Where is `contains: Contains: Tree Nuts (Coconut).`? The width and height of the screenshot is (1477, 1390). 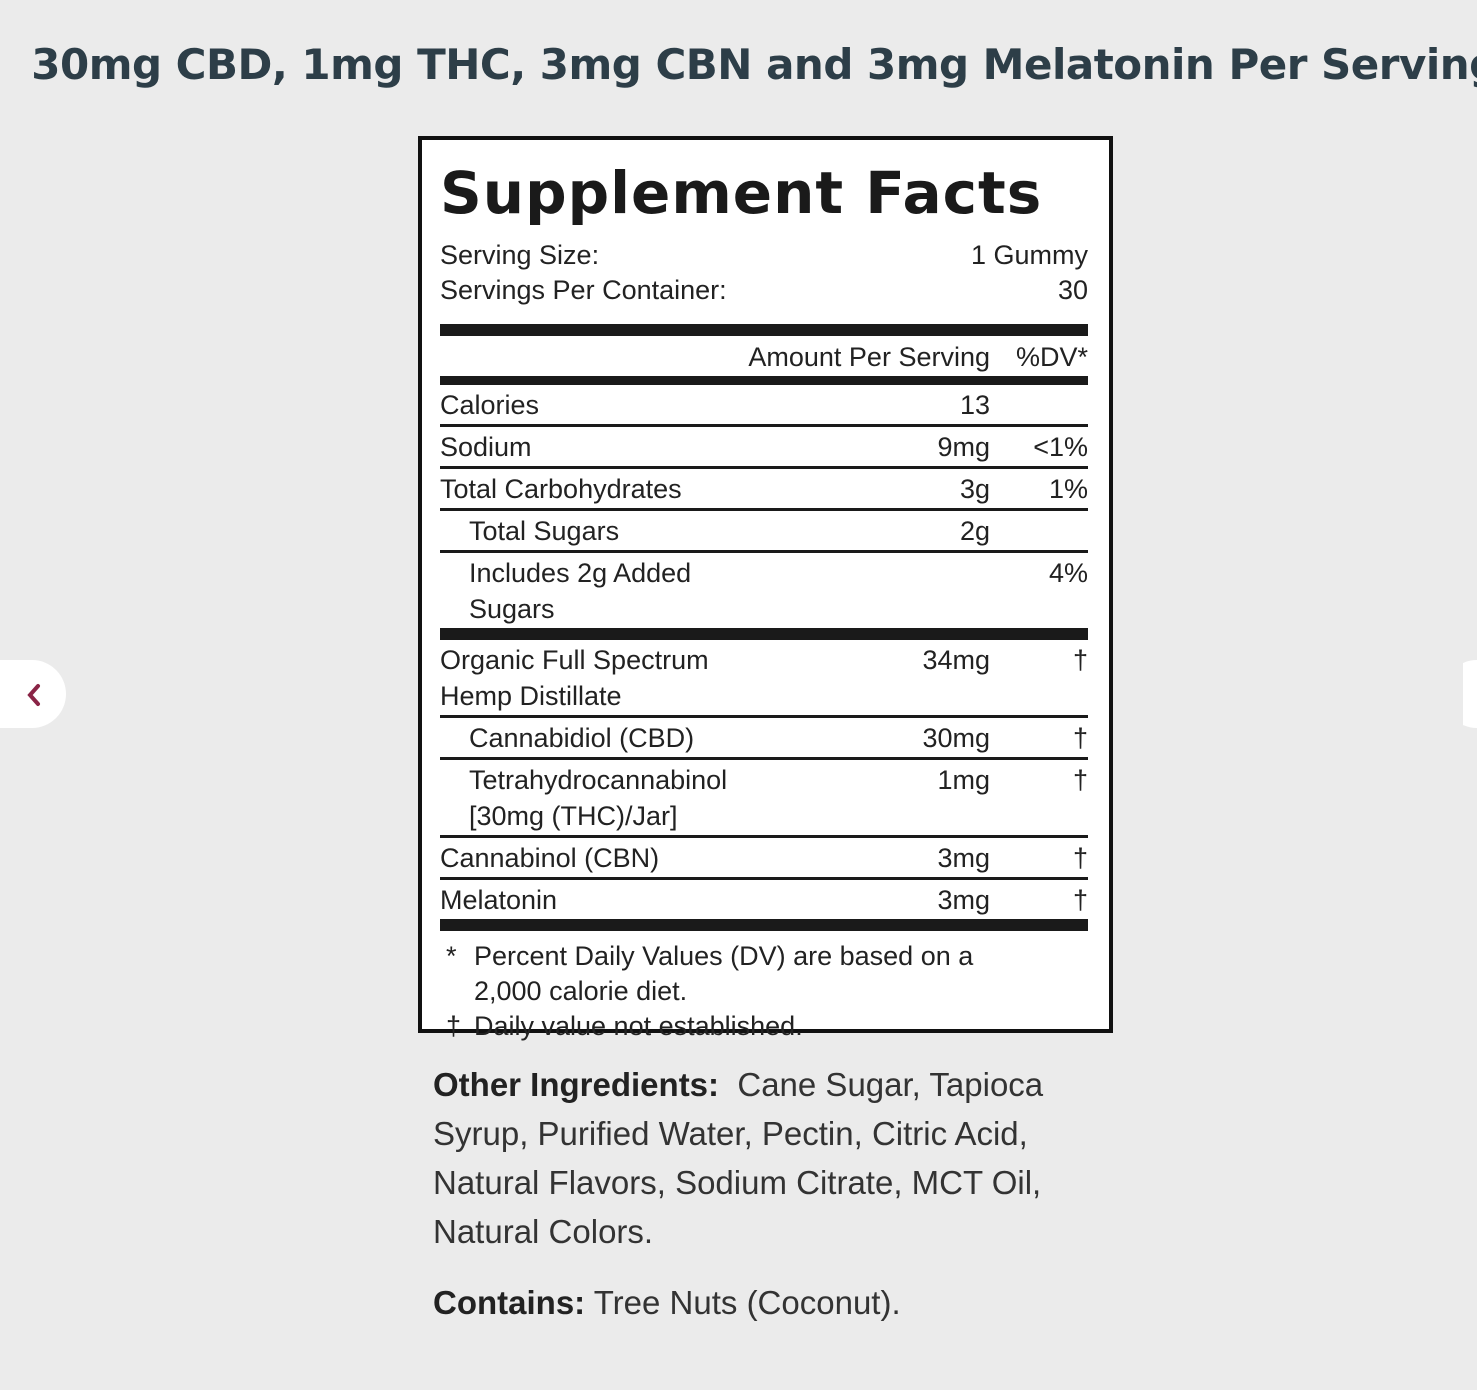
contains: Contains: Tree Nuts (Coconut). is located at coordinates (758, 1302).